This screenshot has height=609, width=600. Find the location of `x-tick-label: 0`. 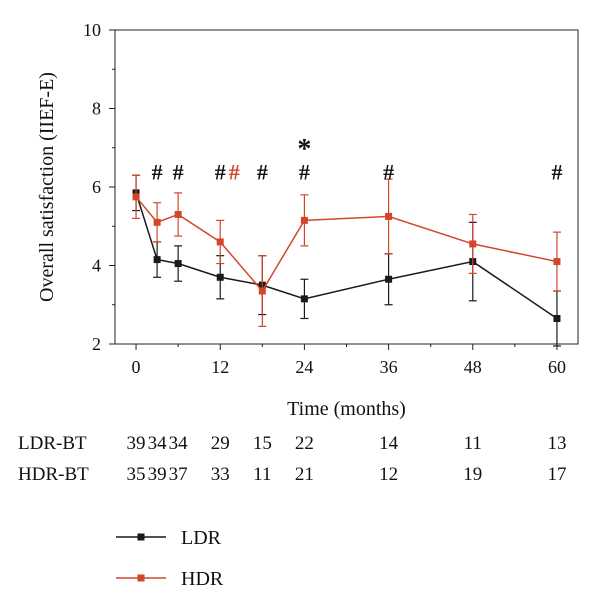

x-tick-label: 0 is located at coordinates (136, 367).